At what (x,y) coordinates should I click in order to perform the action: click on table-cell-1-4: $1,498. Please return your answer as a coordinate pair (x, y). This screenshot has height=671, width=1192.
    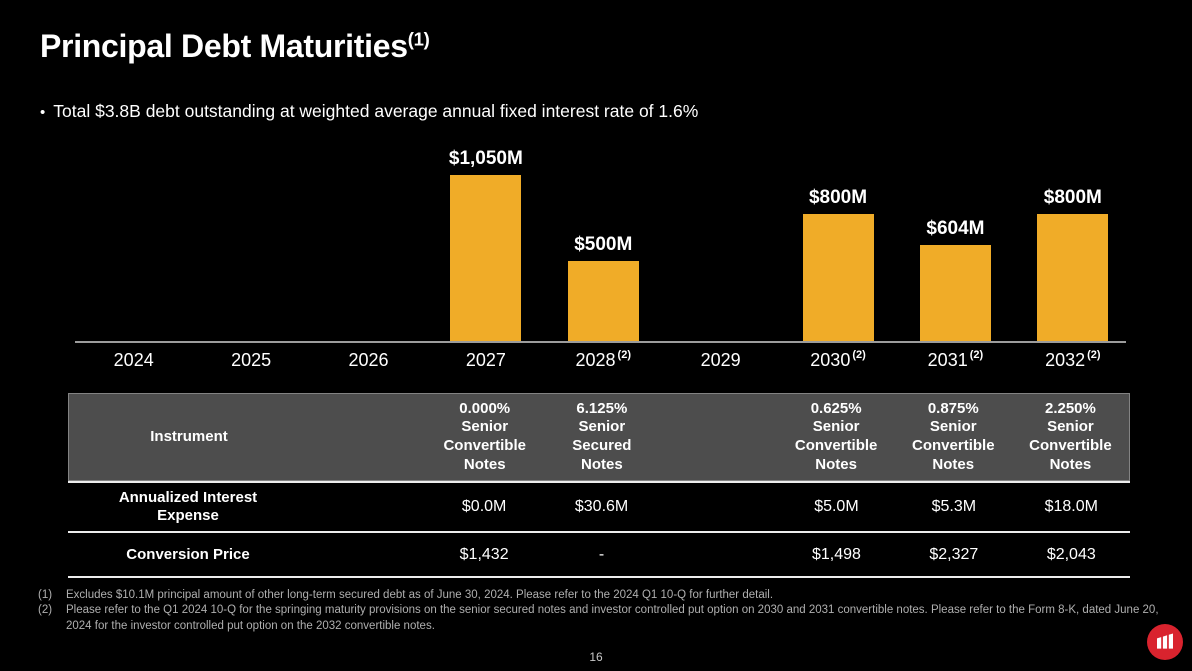
    Looking at the image, I should click on (836, 554).